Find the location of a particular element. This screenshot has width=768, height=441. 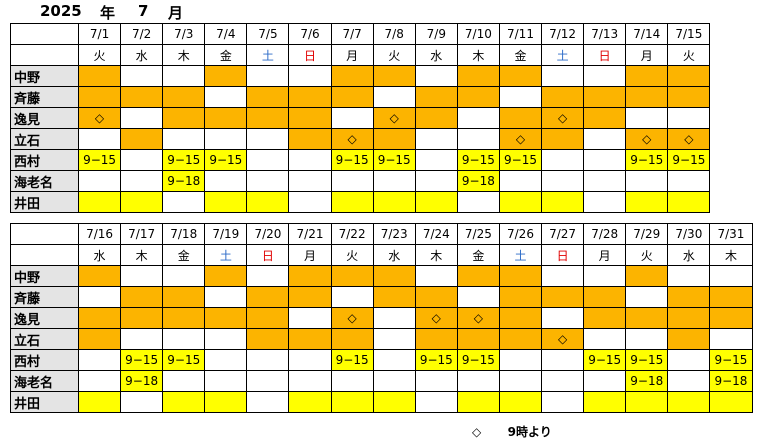

staff-row: 中野 is located at coordinates (381, 276).